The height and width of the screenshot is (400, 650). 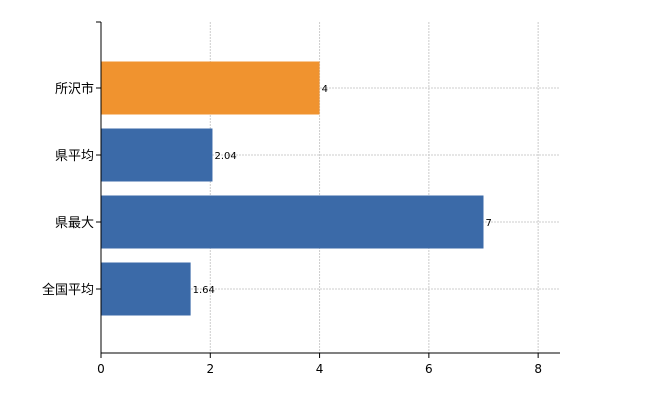 What do you see at coordinates (74, 89) in the screenshot?
I see `category-label: 所沢市` at bounding box center [74, 89].